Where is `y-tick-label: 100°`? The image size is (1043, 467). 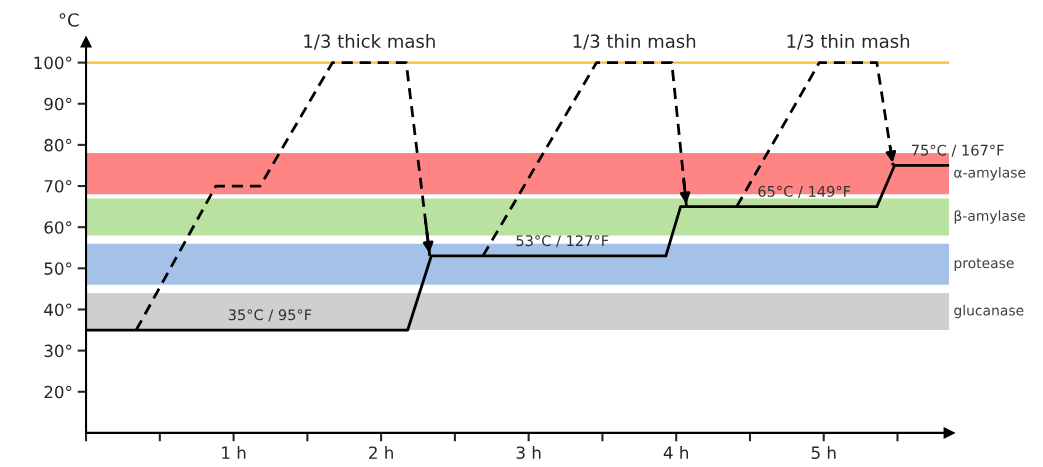 y-tick-label: 100° is located at coordinates (53, 63).